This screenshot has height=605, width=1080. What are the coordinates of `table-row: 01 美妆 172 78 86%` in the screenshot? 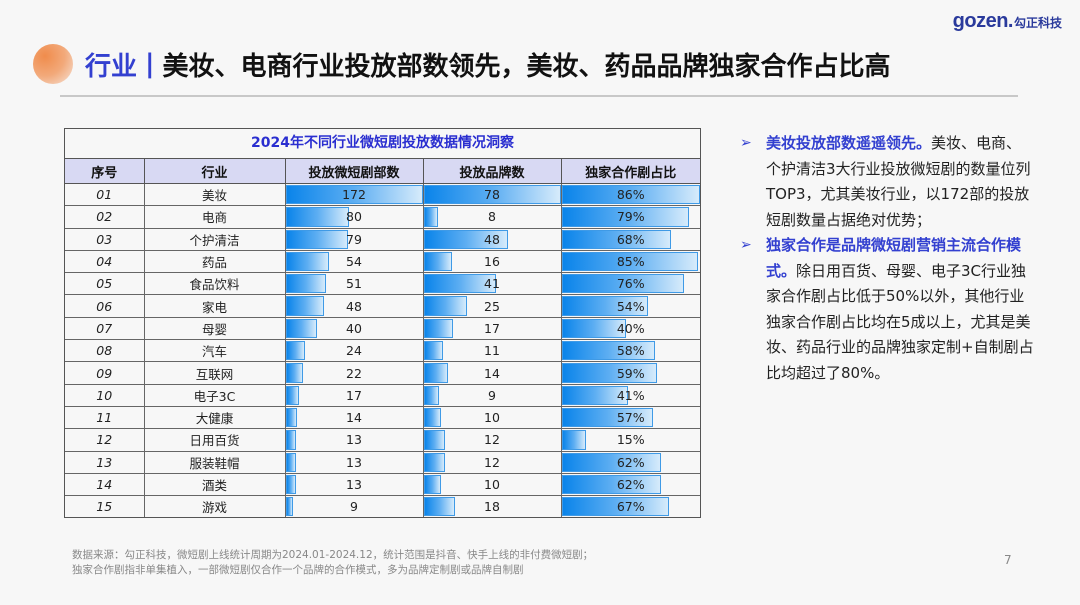 It's located at (382, 194).